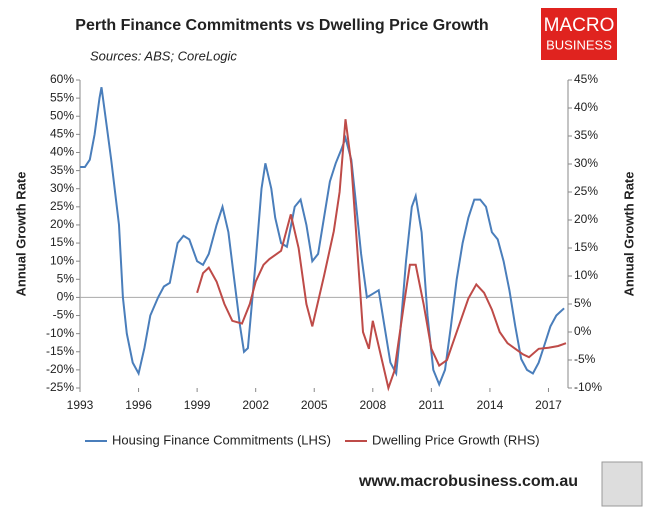  Describe the element at coordinates (579, 44) in the screenshot. I see `logo-text: BUSINESS` at that location.